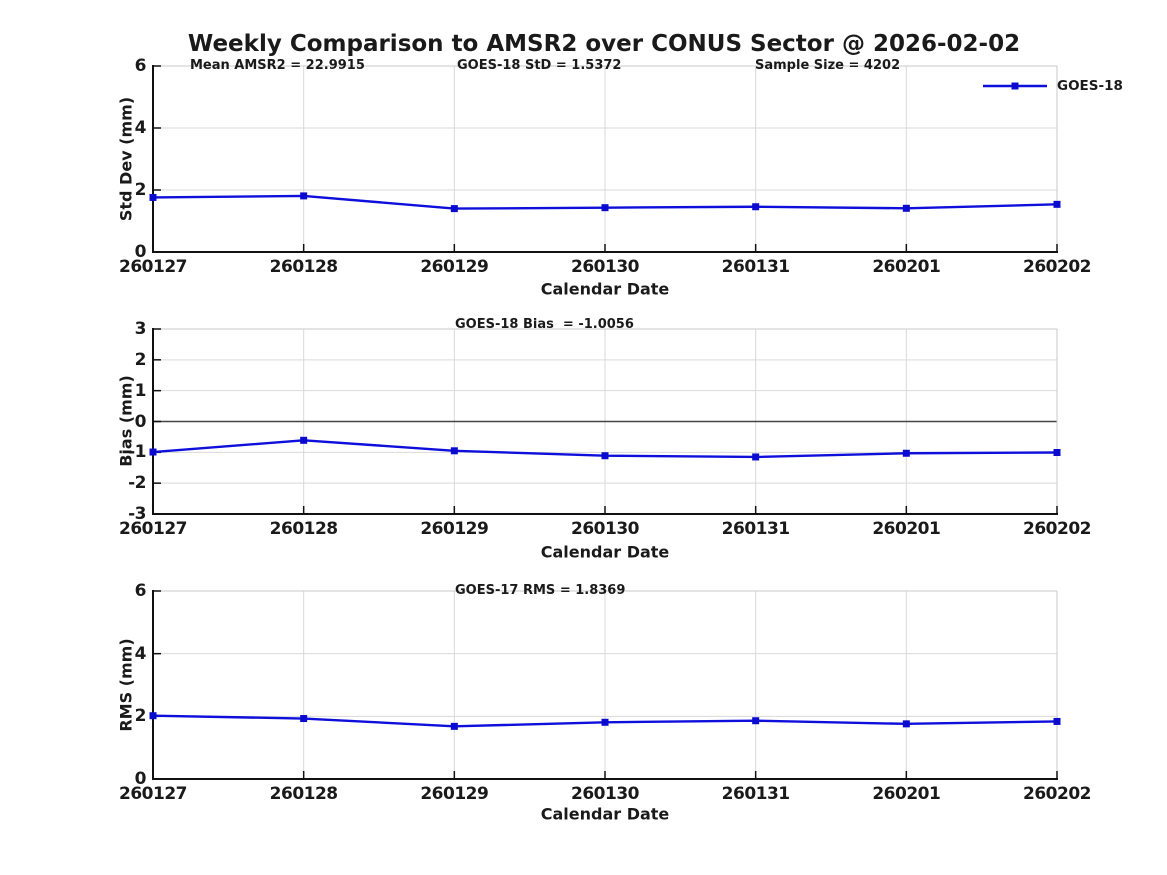  I want to click on goes18-std-annotation: GOES-18 StD = 1.5372, so click(539, 65).